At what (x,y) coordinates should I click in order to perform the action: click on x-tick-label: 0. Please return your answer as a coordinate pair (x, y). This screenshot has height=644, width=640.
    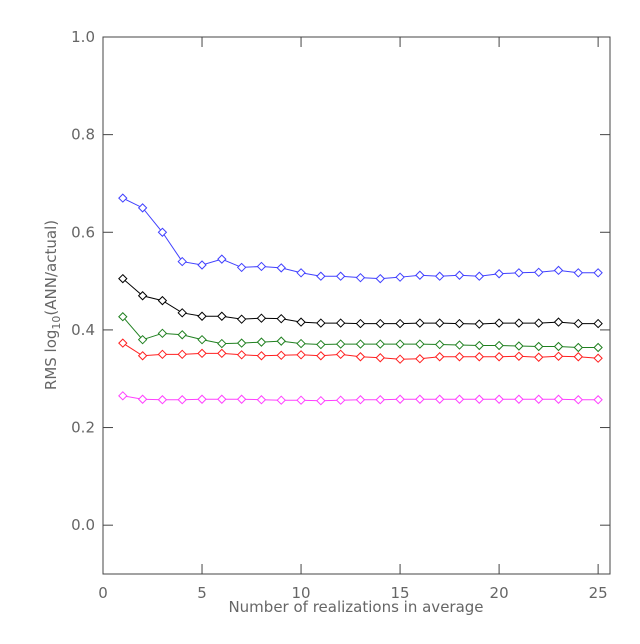
    Looking at the image, I should click on (103, 593).